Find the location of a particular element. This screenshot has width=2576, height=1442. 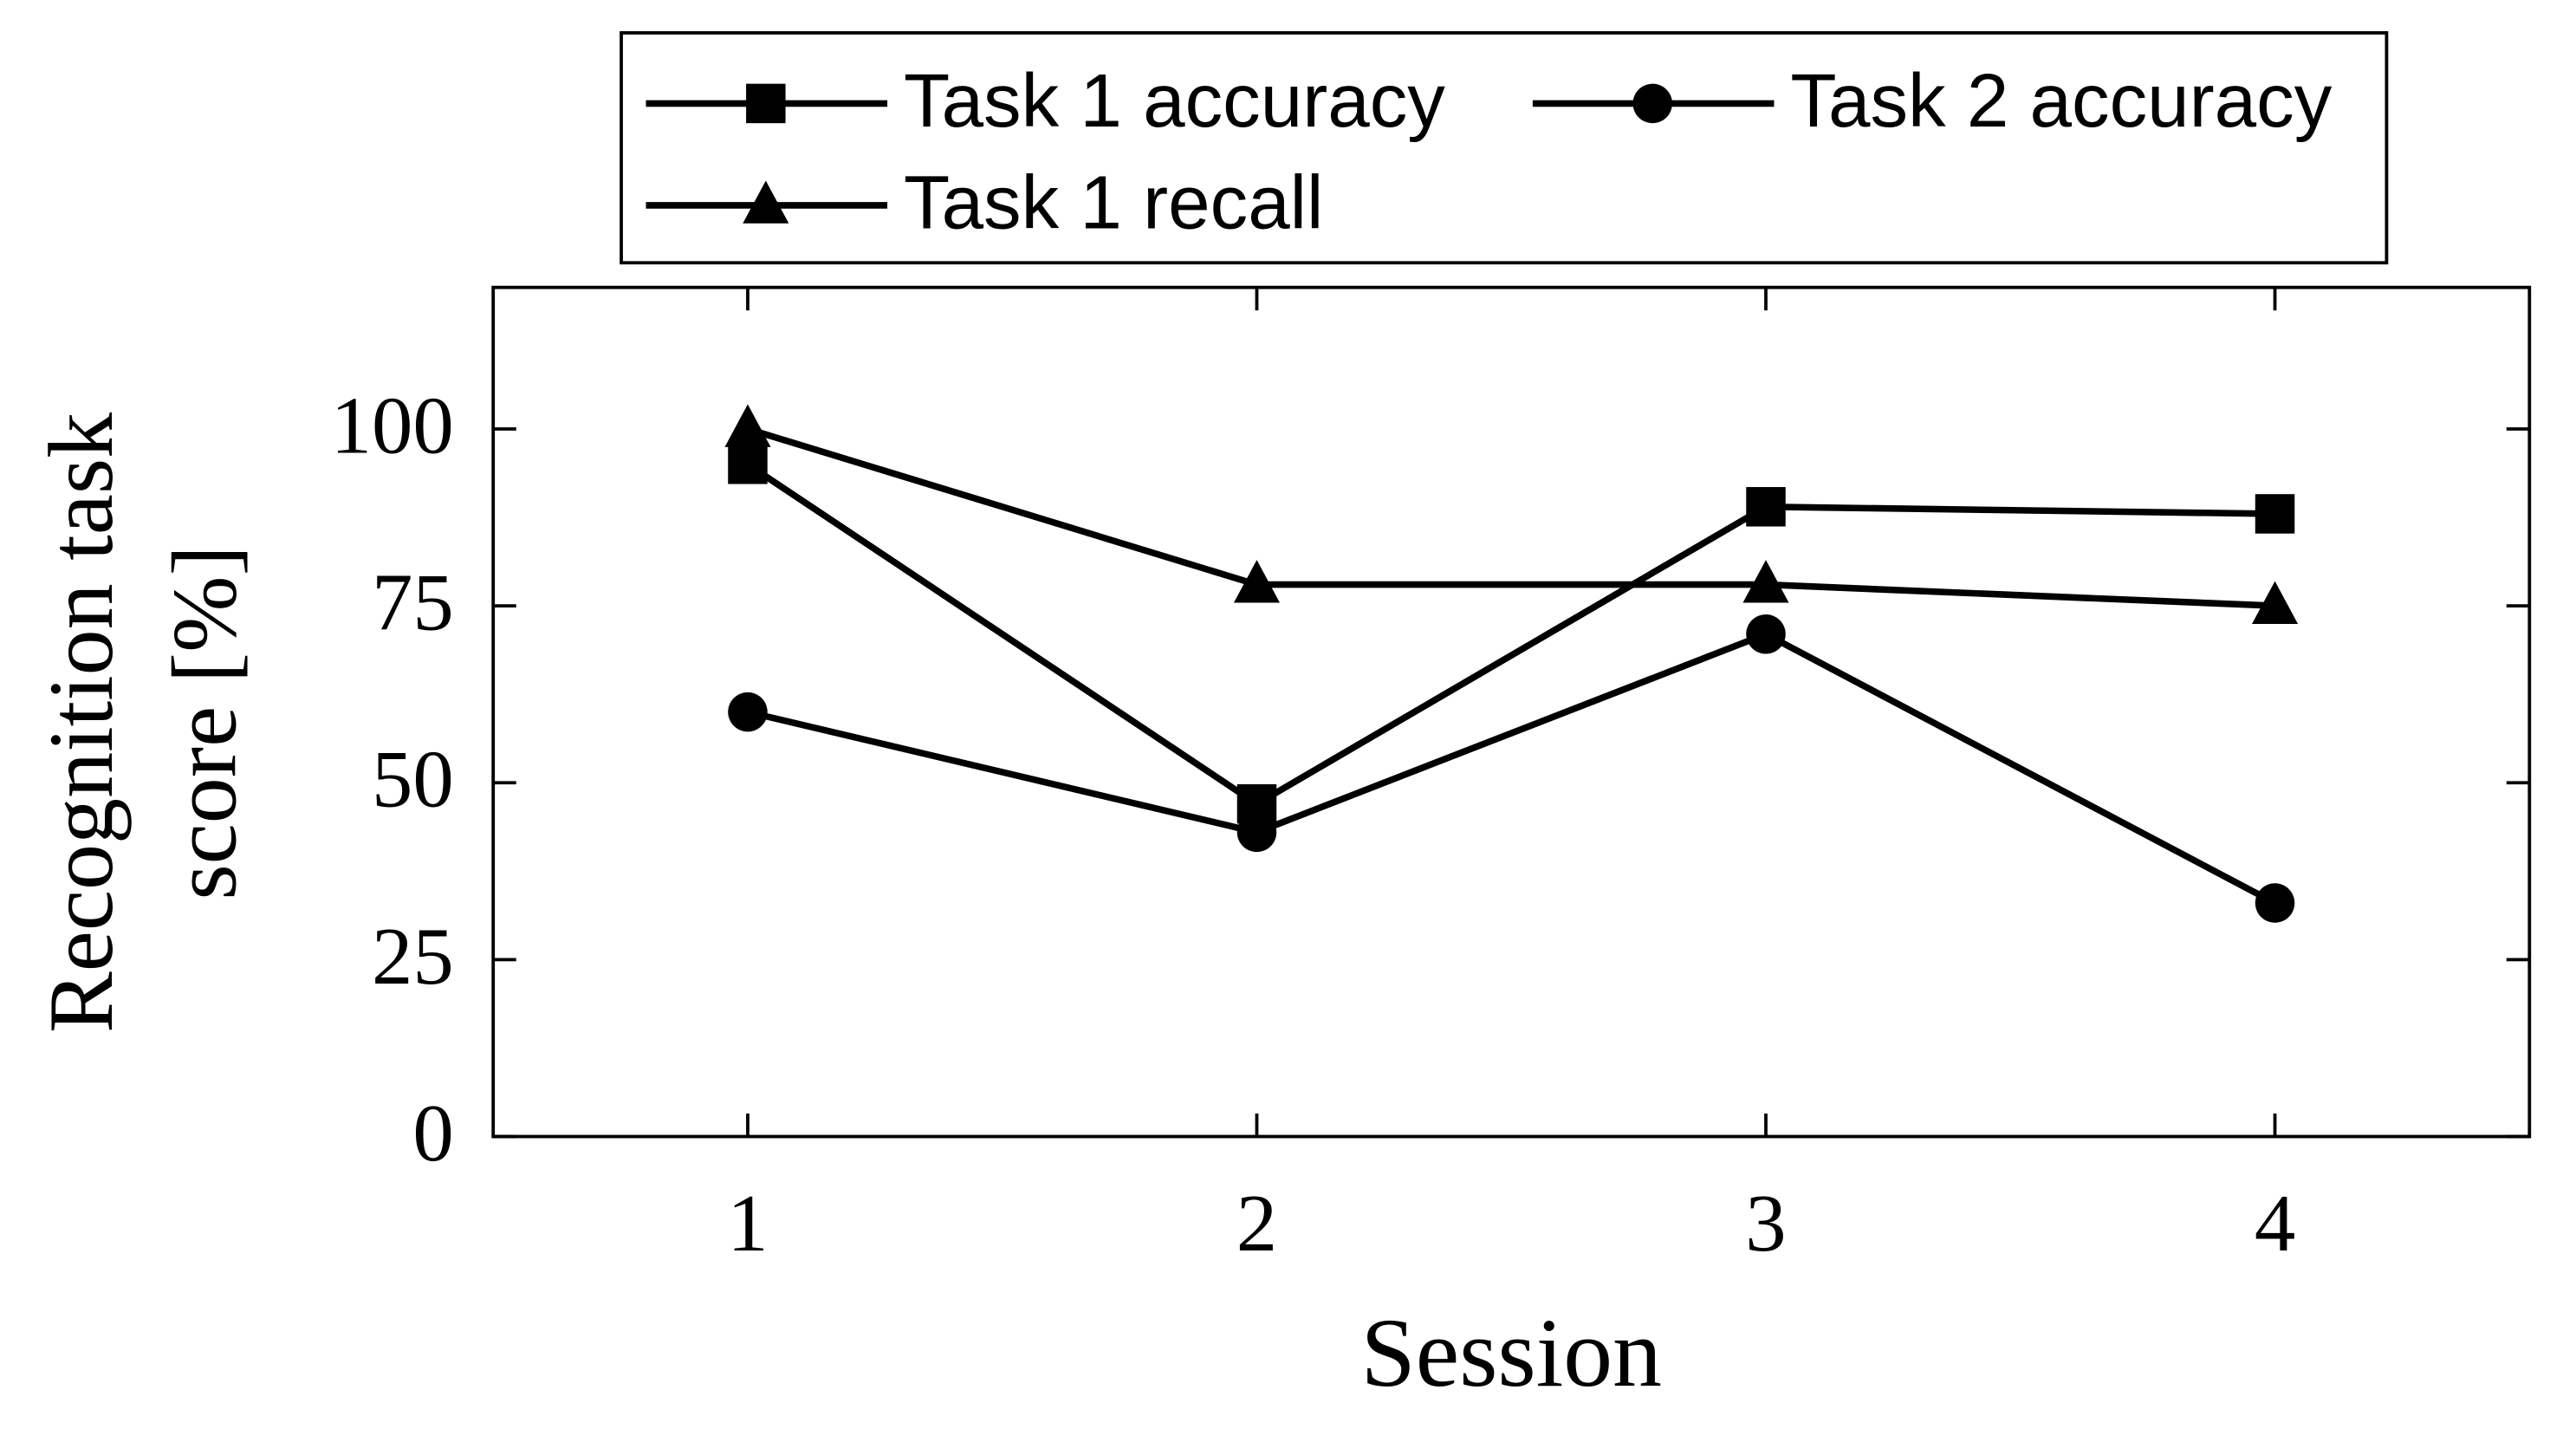

legend-label: Task 1 accuracy is located at coordinates (1175, 101).